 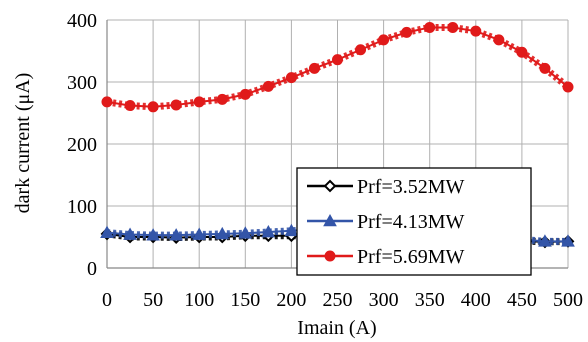 I want to click on x-tick-label: 250, so click(x=338, y=300).